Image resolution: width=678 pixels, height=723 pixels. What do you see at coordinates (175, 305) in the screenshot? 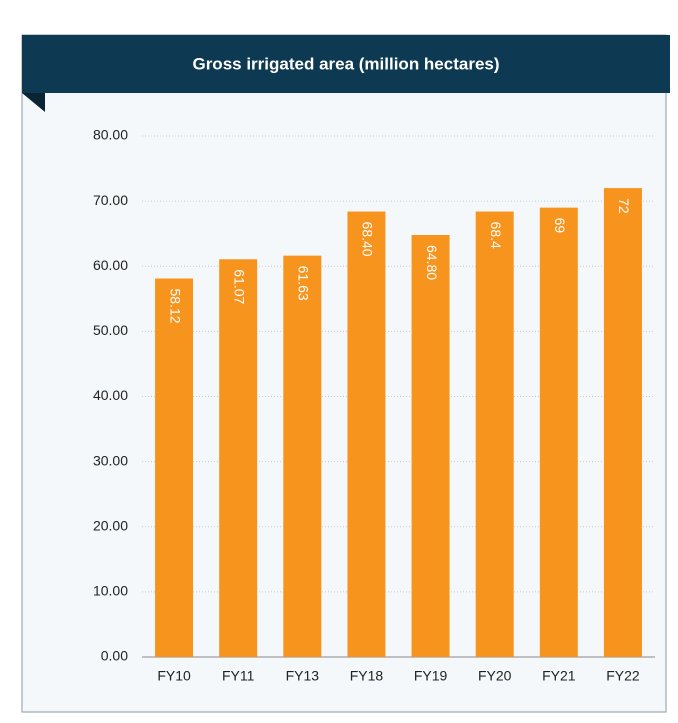
I see `data-label: 58.12` at bounding box center [175, 305].